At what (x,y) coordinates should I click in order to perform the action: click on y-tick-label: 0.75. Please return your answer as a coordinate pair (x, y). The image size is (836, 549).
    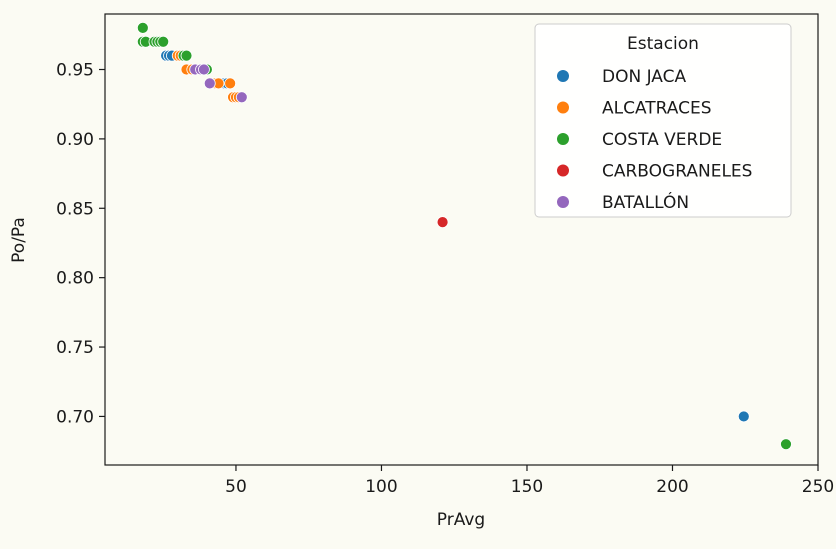
    Looking at the image, I should click on (75, 348).